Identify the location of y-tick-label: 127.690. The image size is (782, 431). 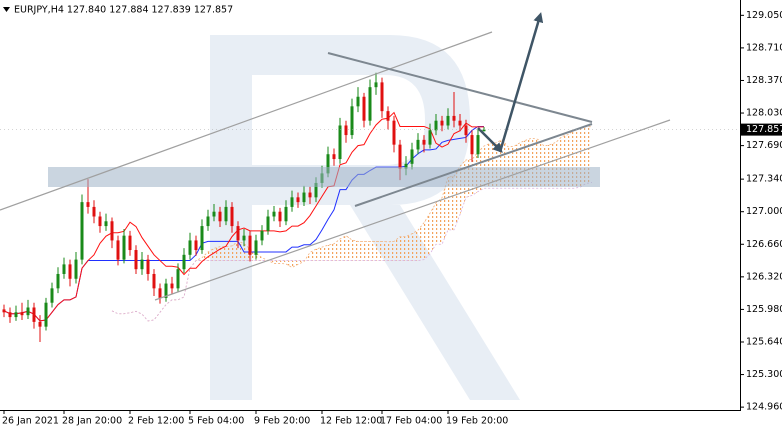
(764, 145).